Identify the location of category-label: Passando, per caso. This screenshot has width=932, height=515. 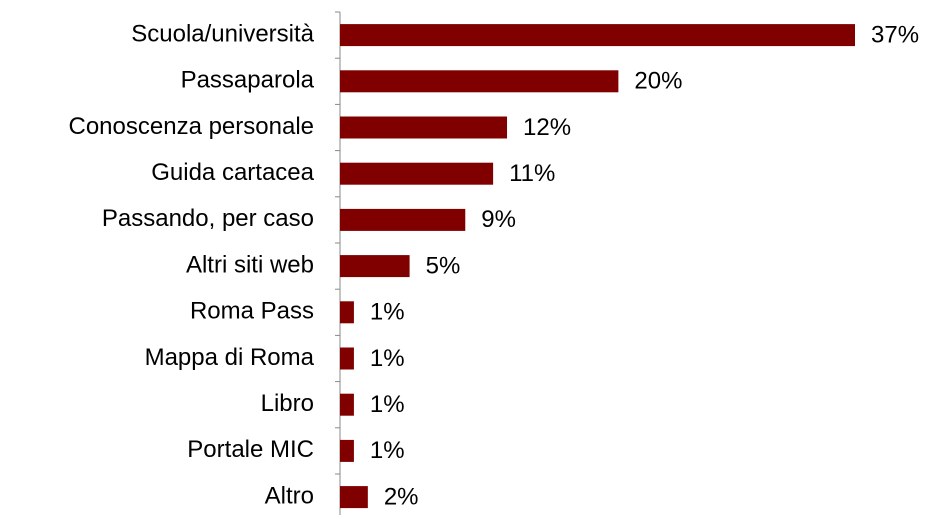
(208, 218).